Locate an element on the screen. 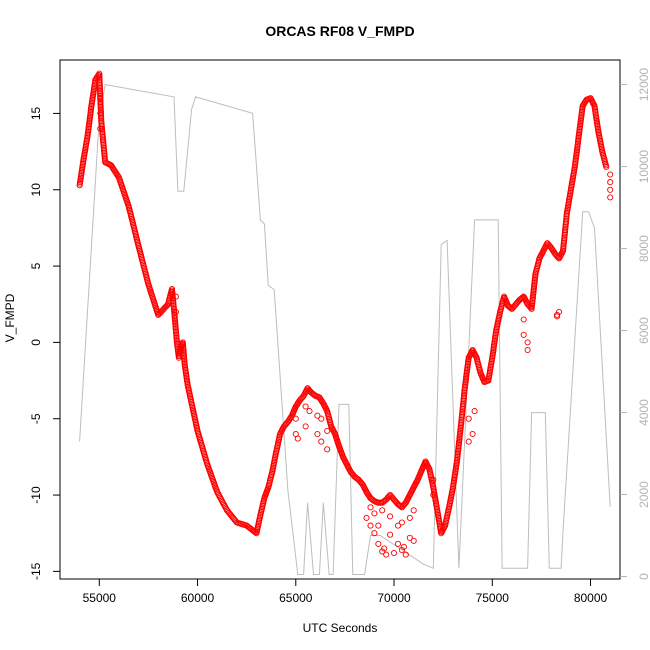 Image resolution: width=650 pixels, height=650 pixels. x-tick-label: 80000 is located at coordinates (591, 598).